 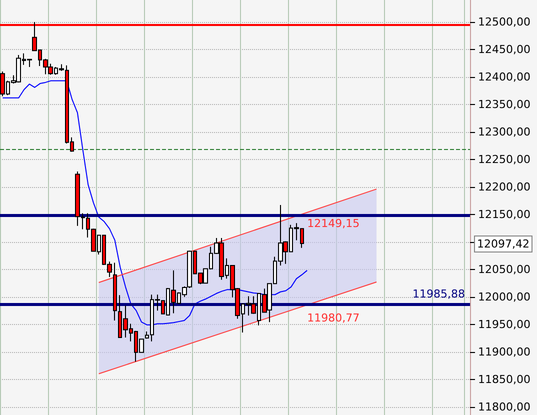 What do you see at coordinates (504, 77) in the screenshot?
I see `y-tick-label: 12400,00` at bounding box center [504, 77].